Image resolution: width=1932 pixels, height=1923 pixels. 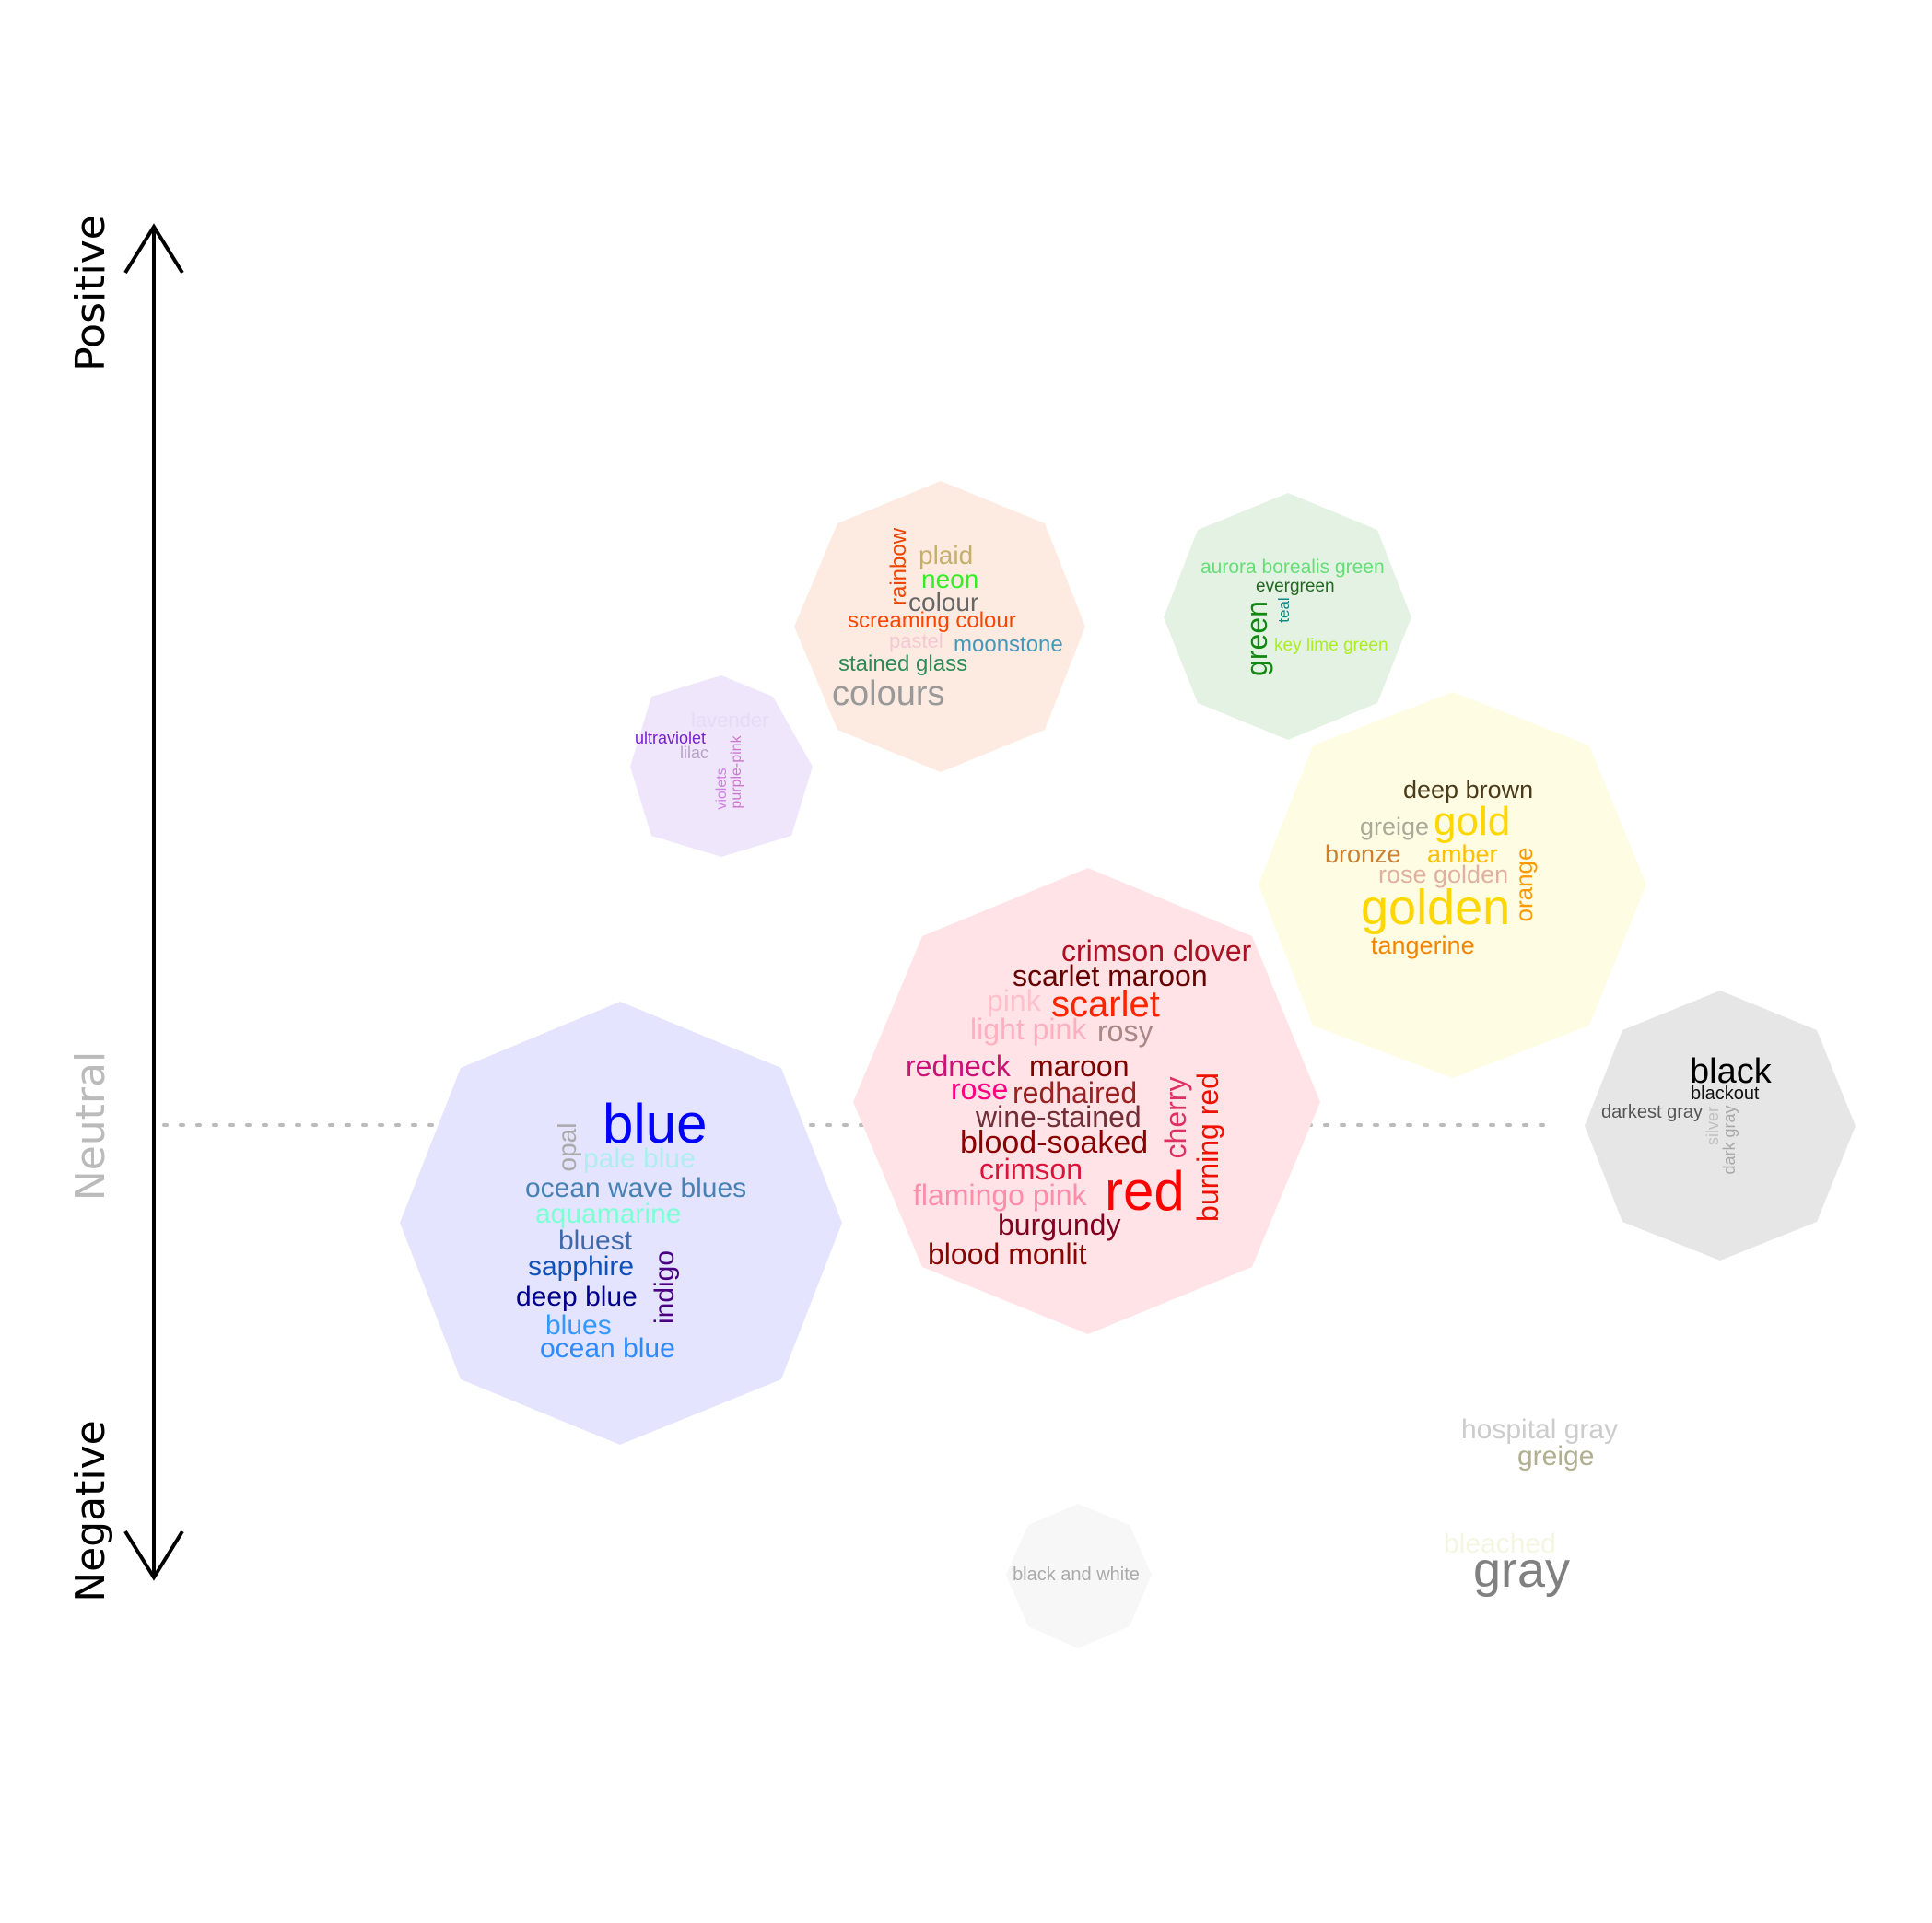 What do you see at coordinates (1394, 827) in the screenshot?
I see `word-greige: greige` at bounding box center [1394, 827].